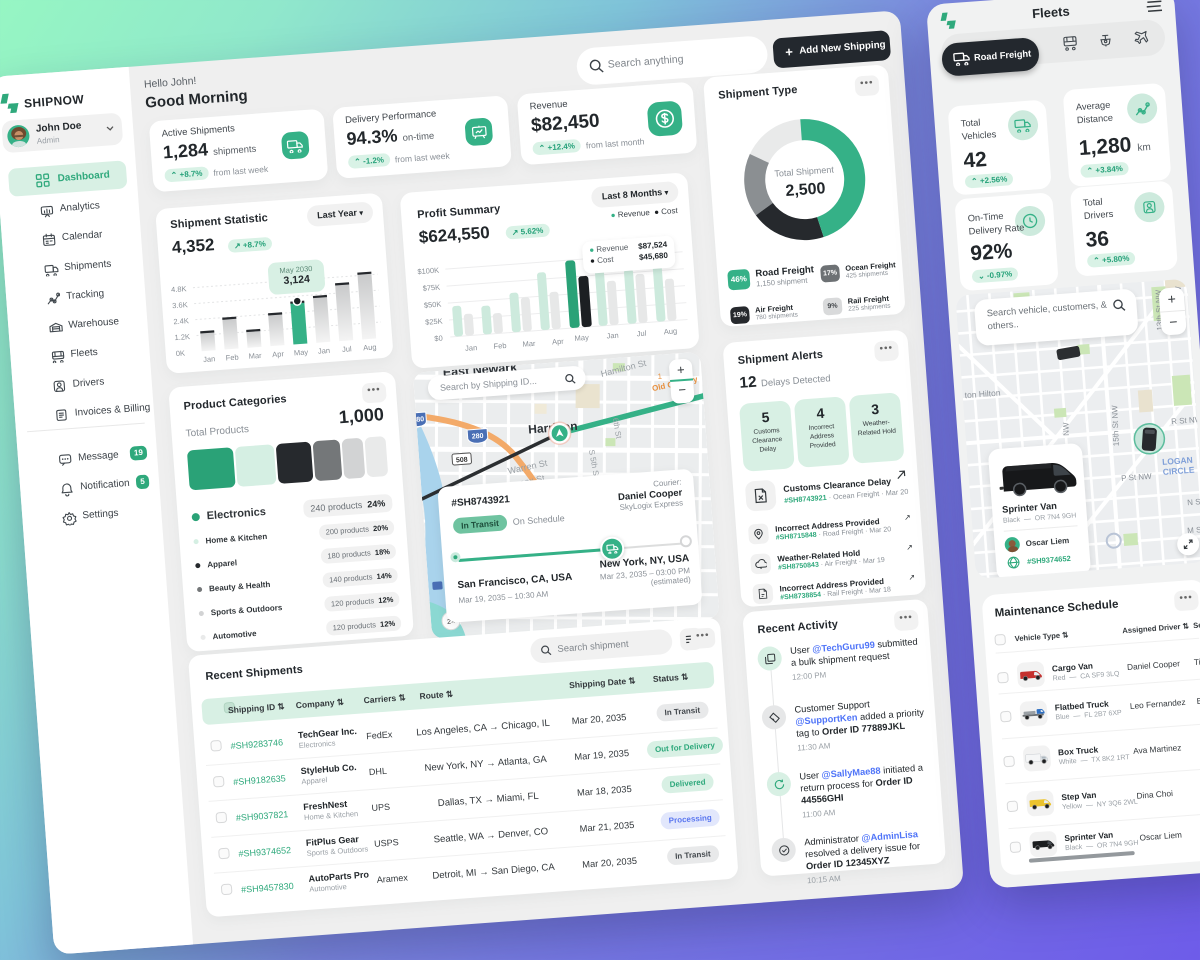 This screenshot has height=960, width=1200. I want to click on svg-text: $100K, so click(428, 270).